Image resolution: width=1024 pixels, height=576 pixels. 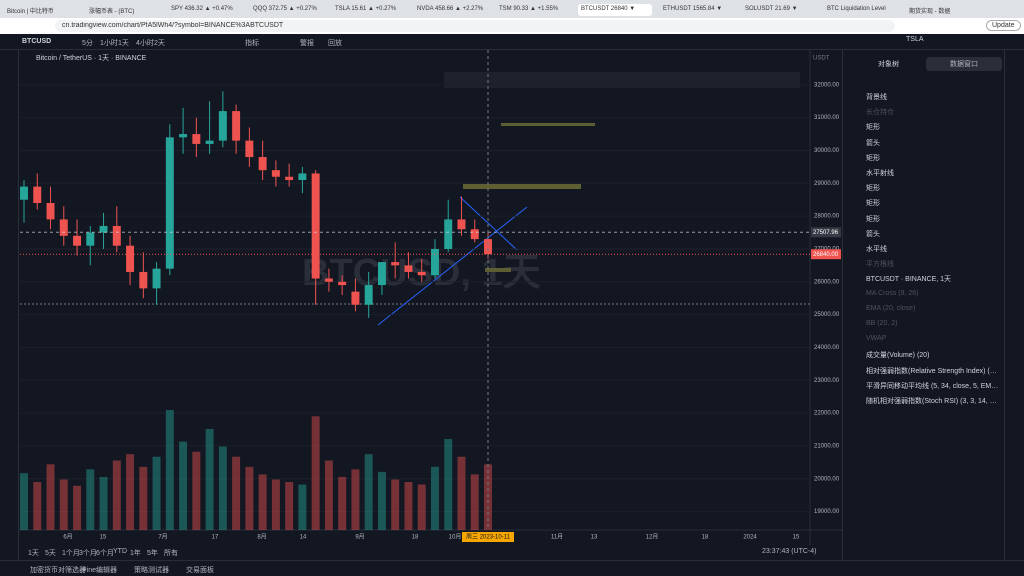 I want to click on range-button: 1个月, so click(x=71, y=553).